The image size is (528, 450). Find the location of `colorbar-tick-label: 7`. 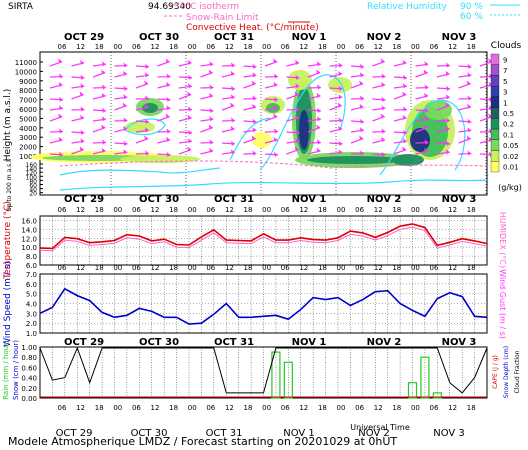

colorbar-tick-label: 7 is located at coordinates (505, 71).